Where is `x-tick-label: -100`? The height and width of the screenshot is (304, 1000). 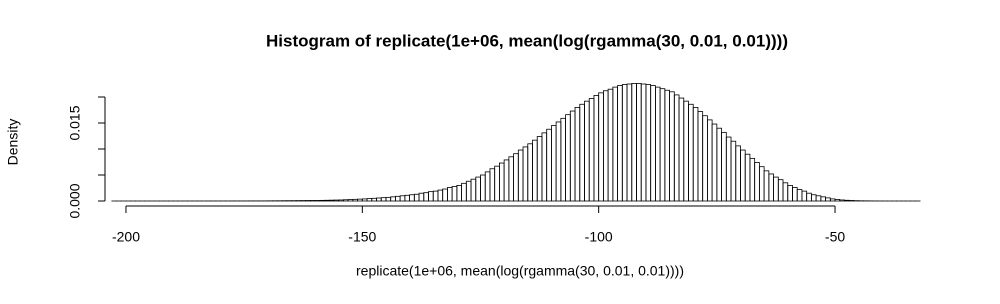
x-tick-label: -100 is located at coordinates (599, 237).